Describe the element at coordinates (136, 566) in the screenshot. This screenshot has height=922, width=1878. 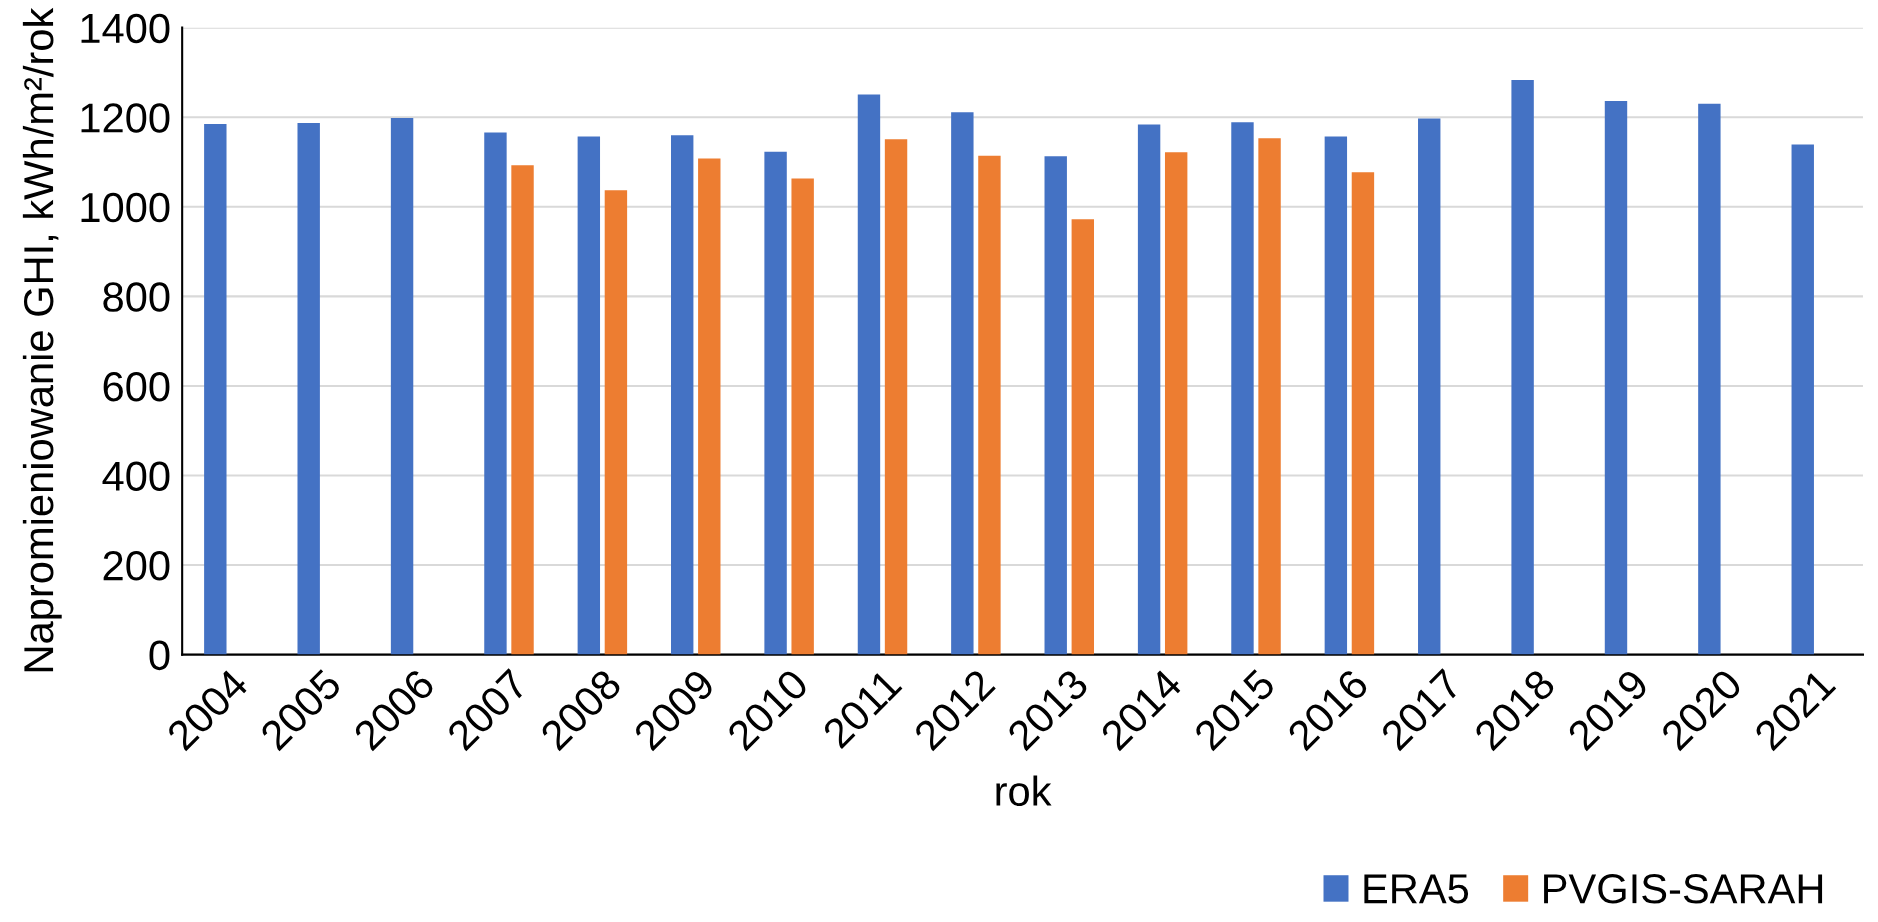
I see `y-tick-label: 200` at that location.